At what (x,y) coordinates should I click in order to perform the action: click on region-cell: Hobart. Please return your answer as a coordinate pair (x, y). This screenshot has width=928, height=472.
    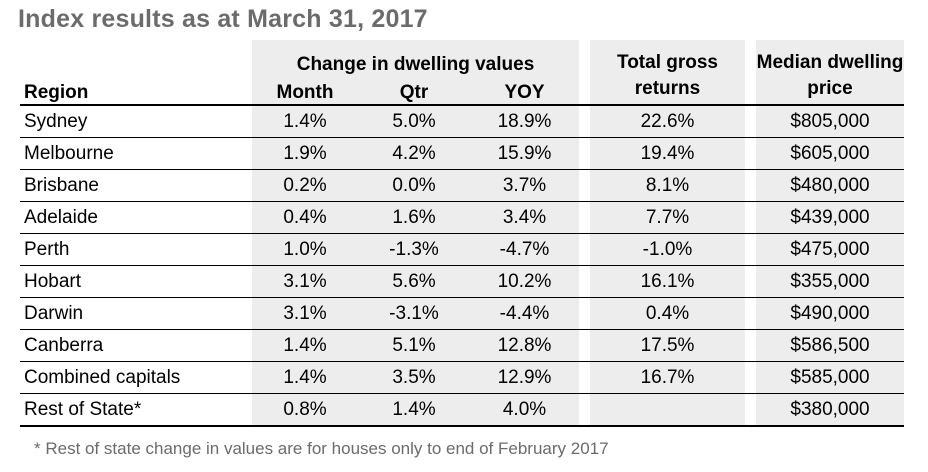
    Looking at the image, I should click on (136, 281).